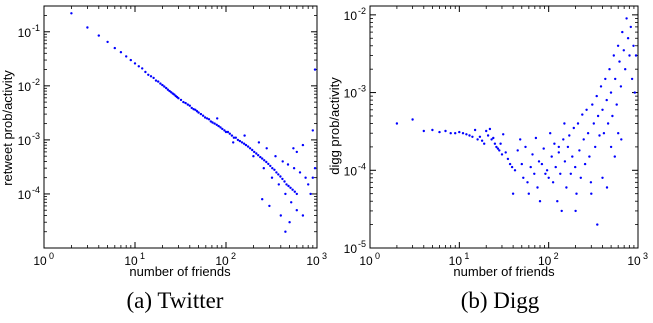 The height and width of the screenshot is (323, 653). I want to click on y-tick-label-exponent: -5, so click(362, 244).